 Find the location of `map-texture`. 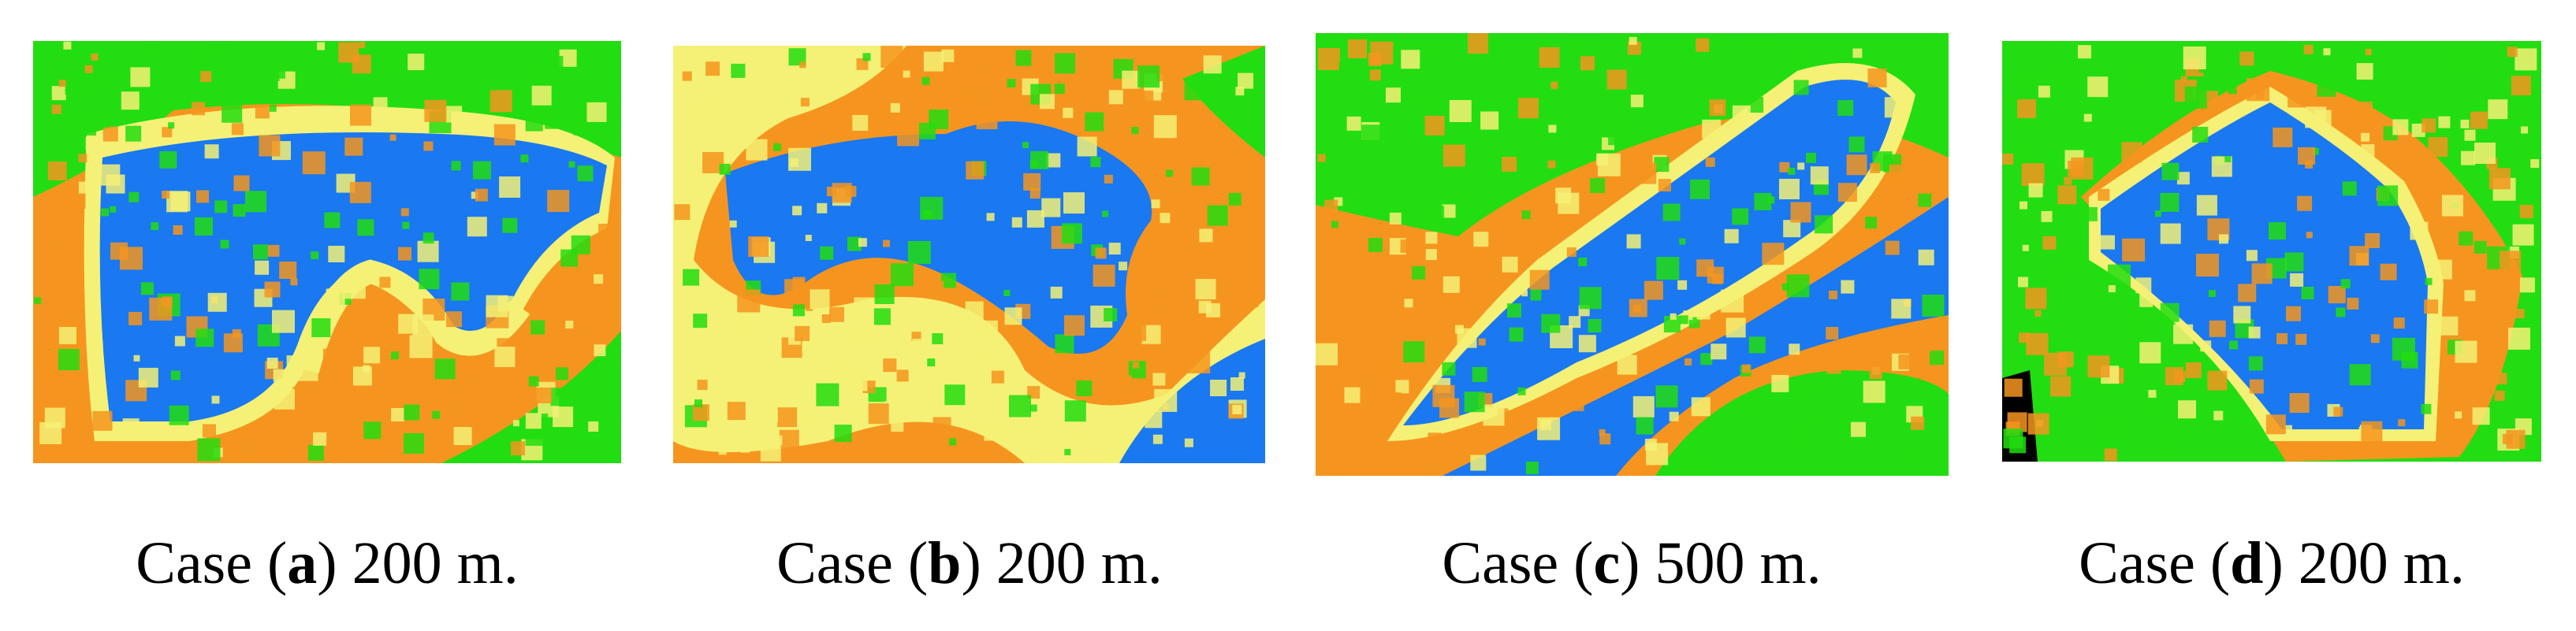

map-texture is located at coordinates (323, 251).